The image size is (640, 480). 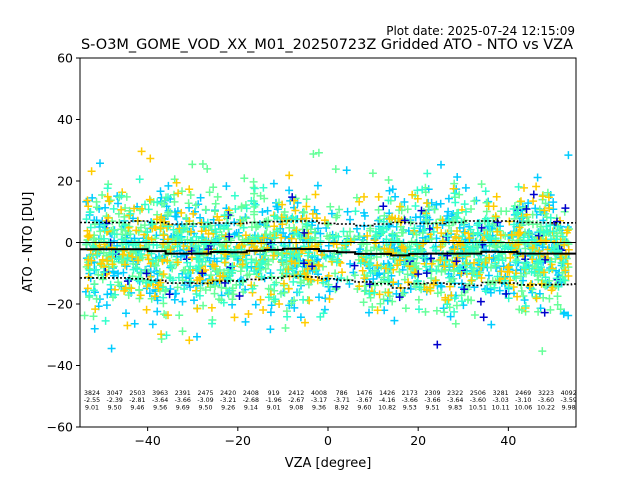 I want to click on bin-stat-column: 4092-3.599.98, so click(x=569, y=401).